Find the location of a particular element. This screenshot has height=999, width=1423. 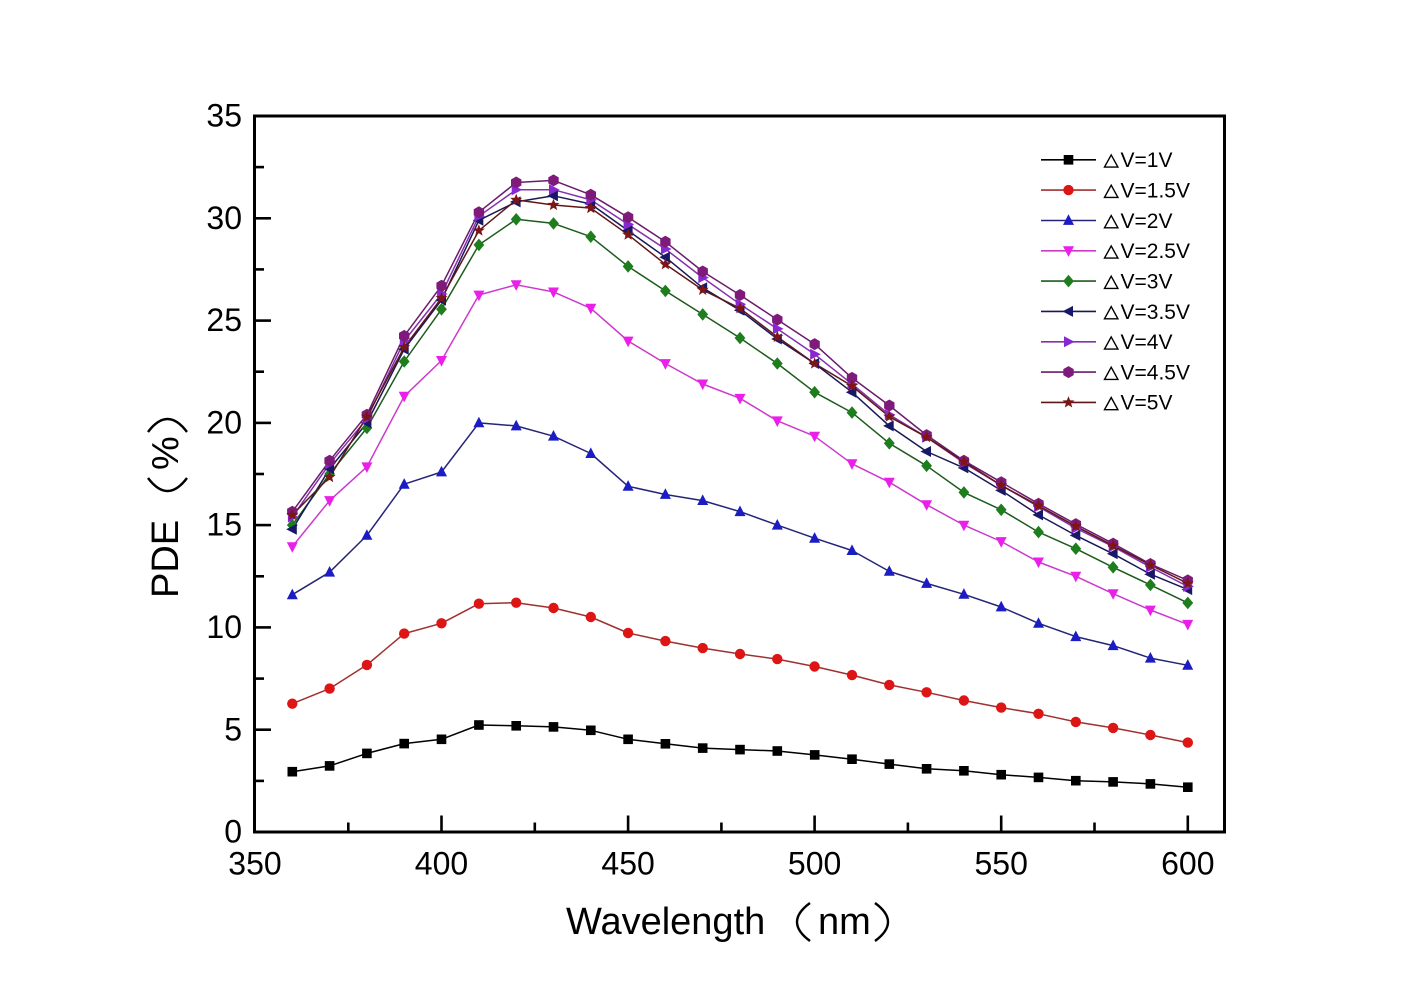

svg-text: V=2V is located at coordinates (1147, 221).